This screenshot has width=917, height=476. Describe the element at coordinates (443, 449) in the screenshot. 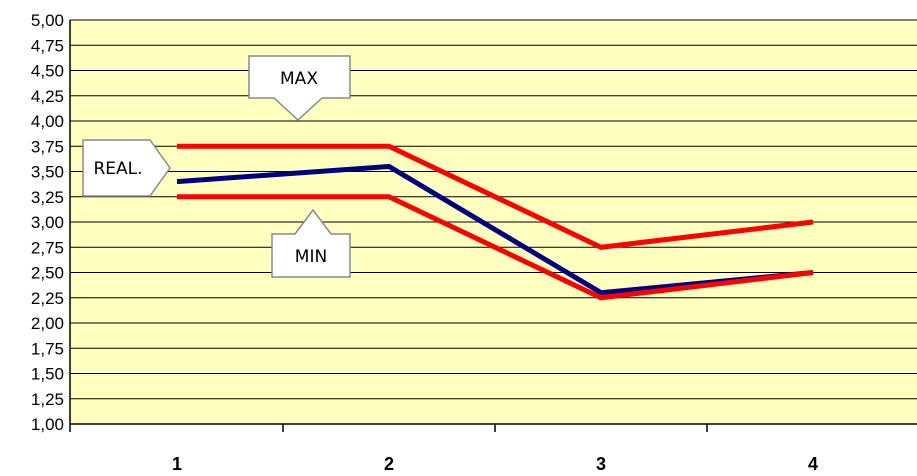

I see `x-axis-ticks: 1 2 3 4` at that location.